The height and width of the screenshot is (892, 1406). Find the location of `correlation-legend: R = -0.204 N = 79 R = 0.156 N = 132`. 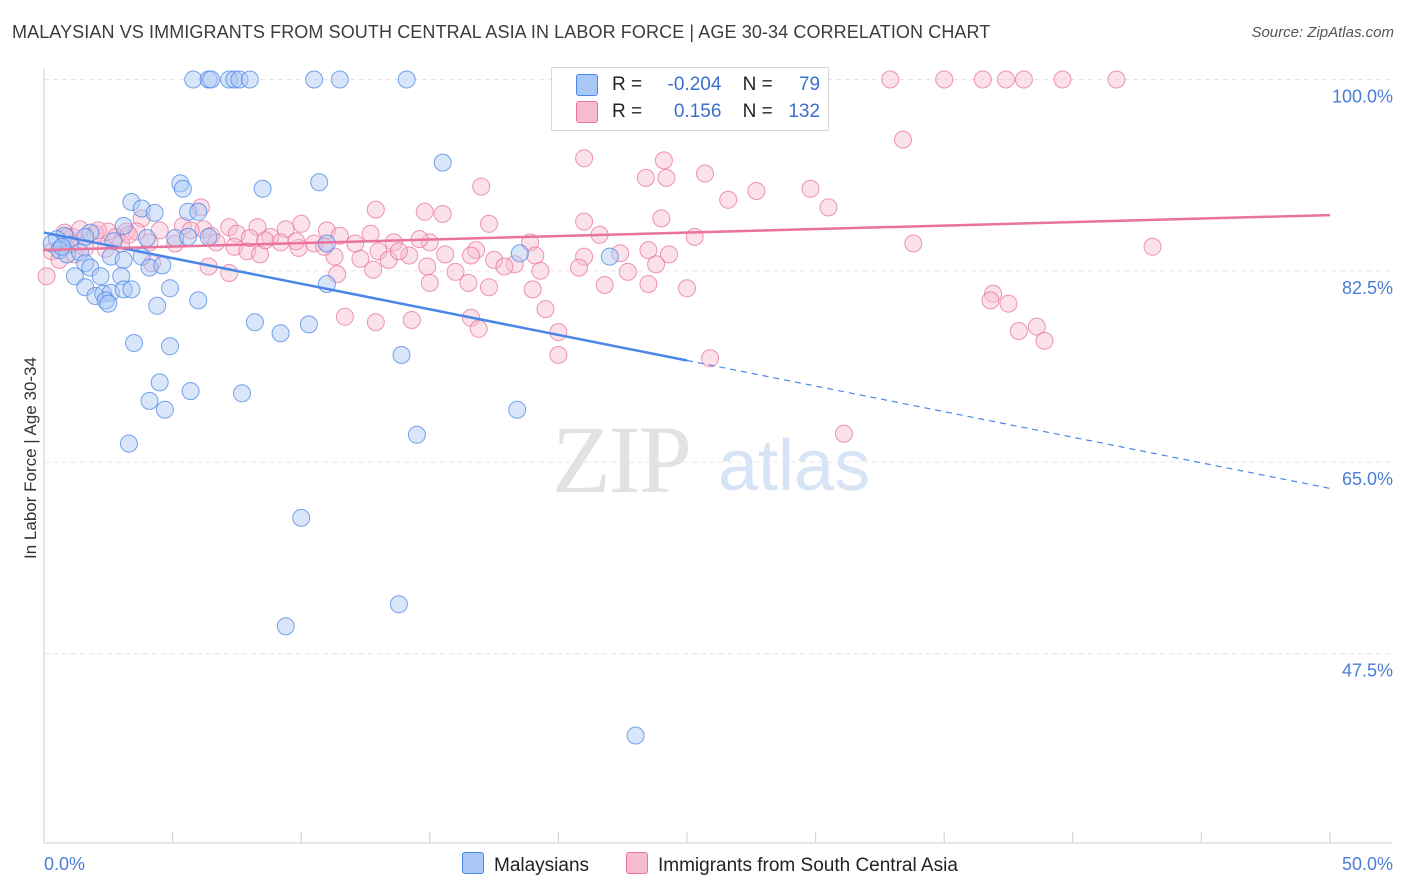

correlation-legend: R = -0.204 N = 79 R = 0.156 N = 132 is located at coordinates (690, 99).